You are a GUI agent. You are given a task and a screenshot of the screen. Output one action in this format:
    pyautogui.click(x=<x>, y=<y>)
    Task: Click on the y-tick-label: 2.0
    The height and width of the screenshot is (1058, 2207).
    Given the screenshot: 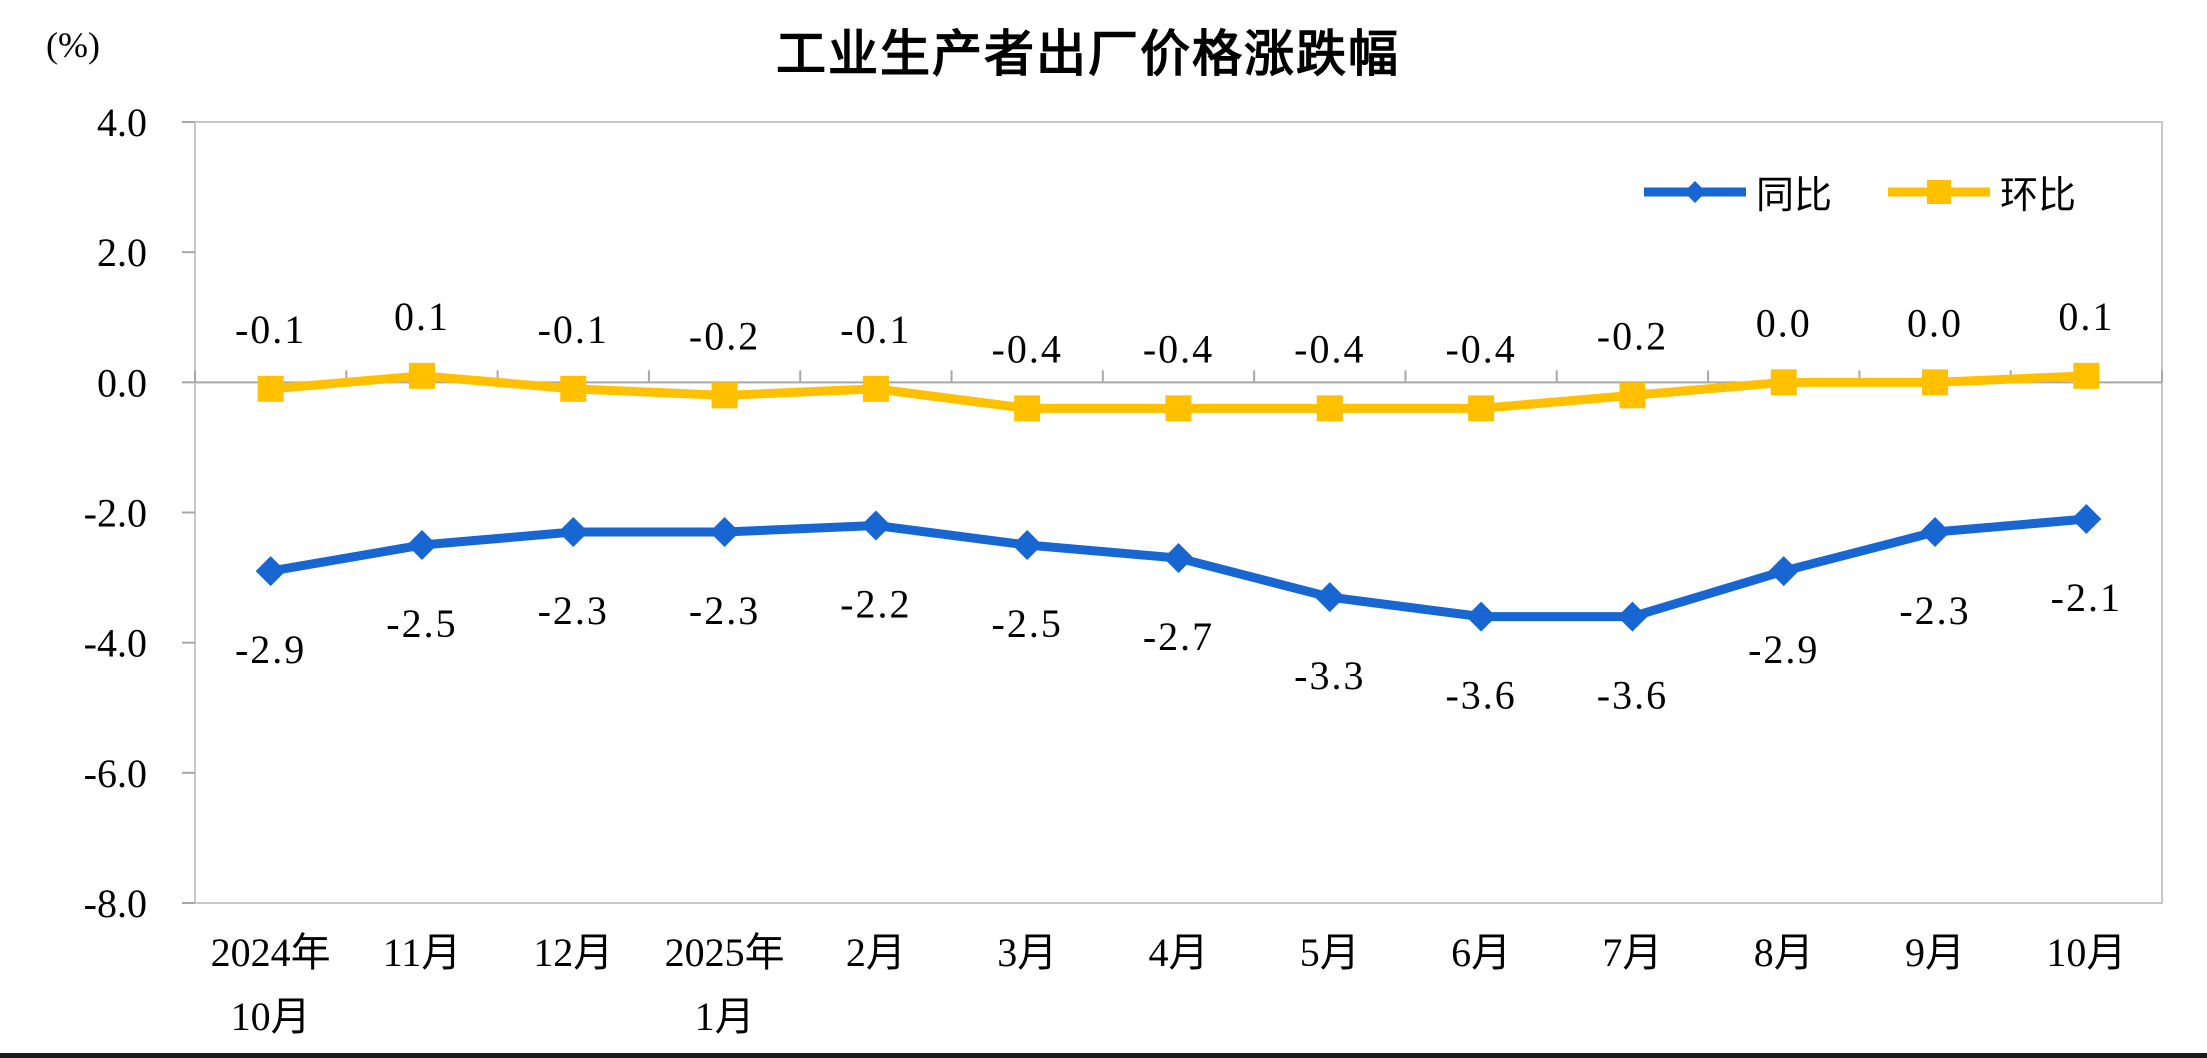 What is the action you would take?
    pyautogui.click(x=122, y=252)
    